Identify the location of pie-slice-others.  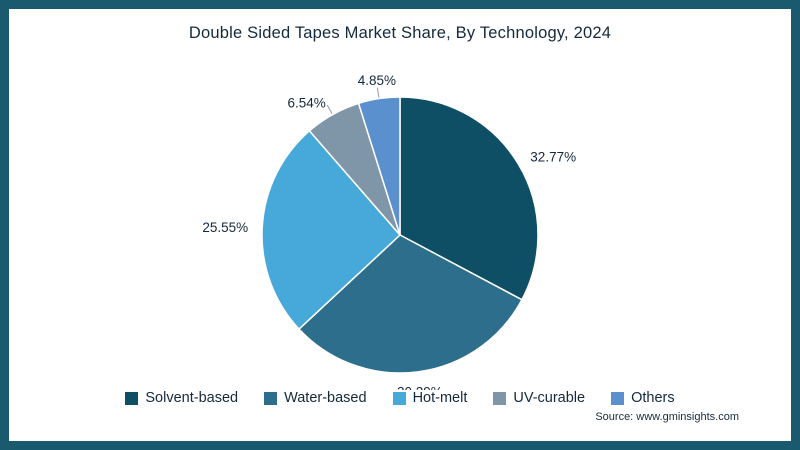
(379, 166).